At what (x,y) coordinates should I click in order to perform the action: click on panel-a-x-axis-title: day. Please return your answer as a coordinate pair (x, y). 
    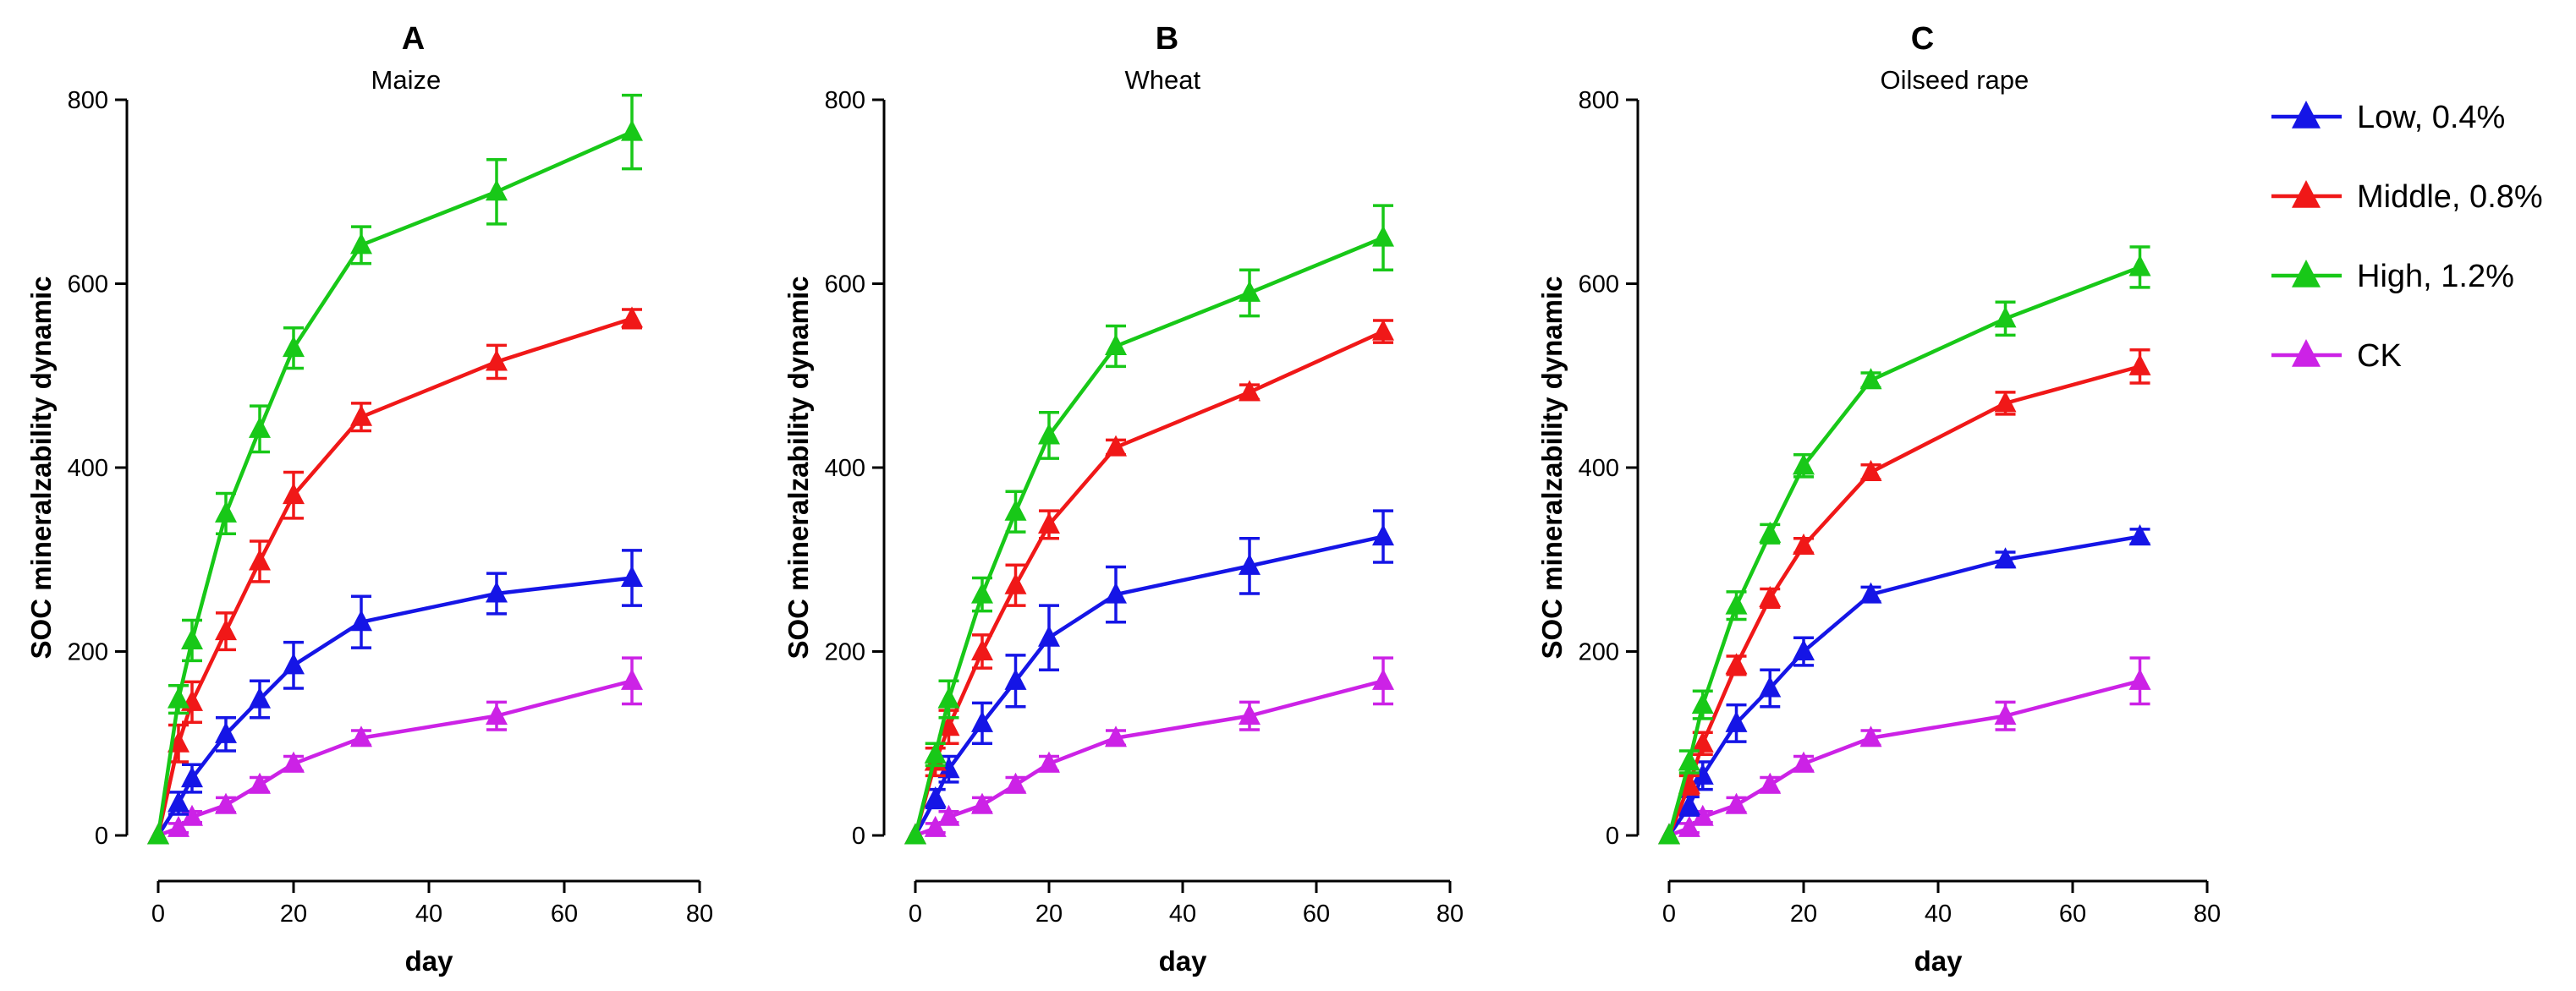
    Looking at the image, I should click on (429, 961).